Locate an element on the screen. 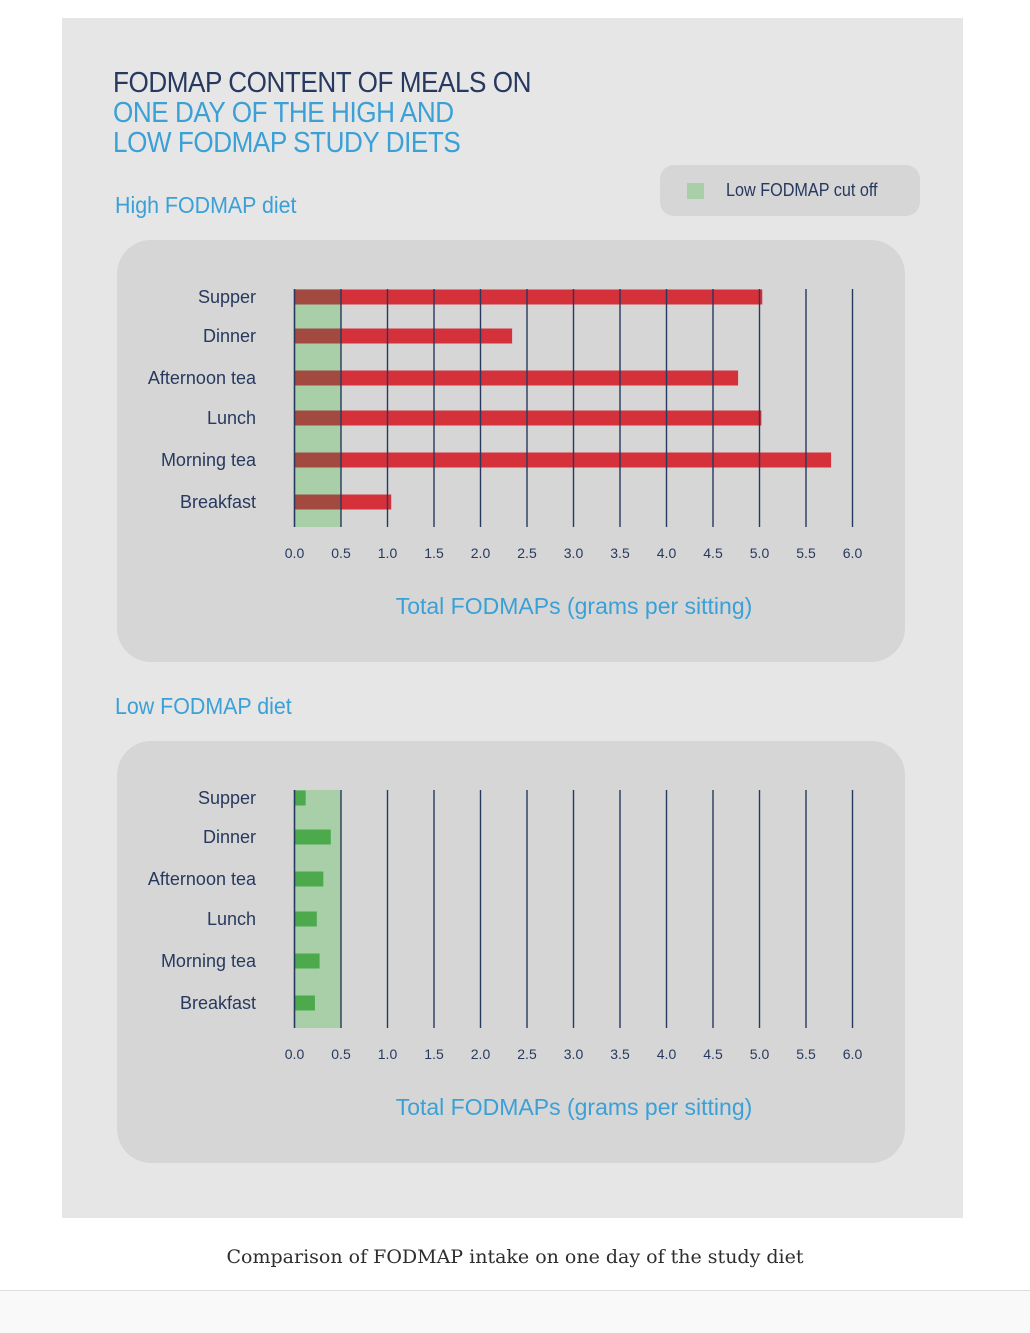 This screenshot has width=1030, height=1333. high-fodmap-heading: High FODMAP diet is located at coordinates (206, 205).